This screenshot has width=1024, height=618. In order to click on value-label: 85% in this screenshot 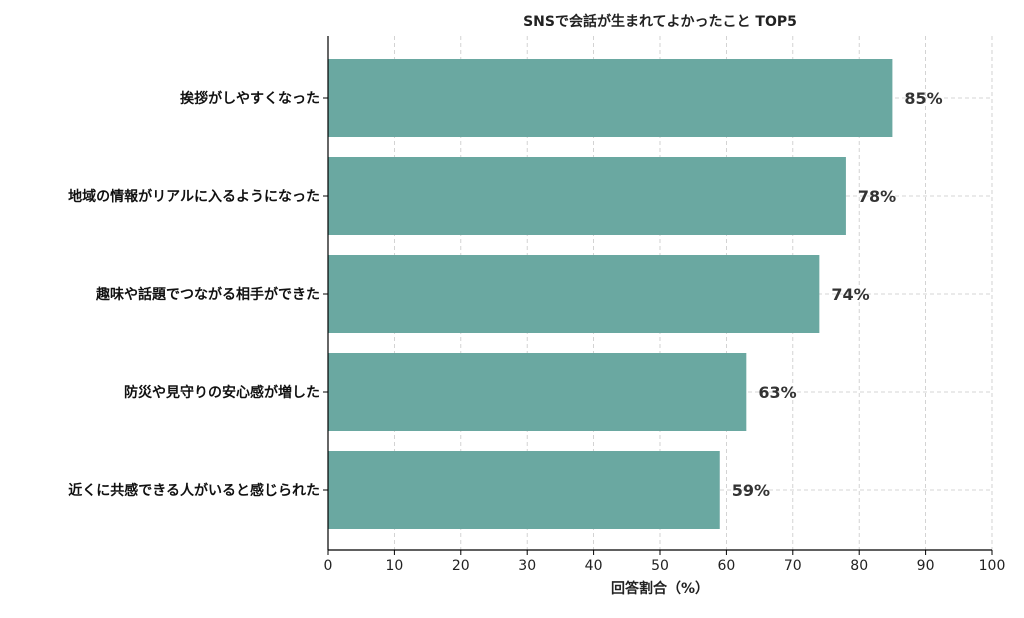, I will do `click(923, 98)`.